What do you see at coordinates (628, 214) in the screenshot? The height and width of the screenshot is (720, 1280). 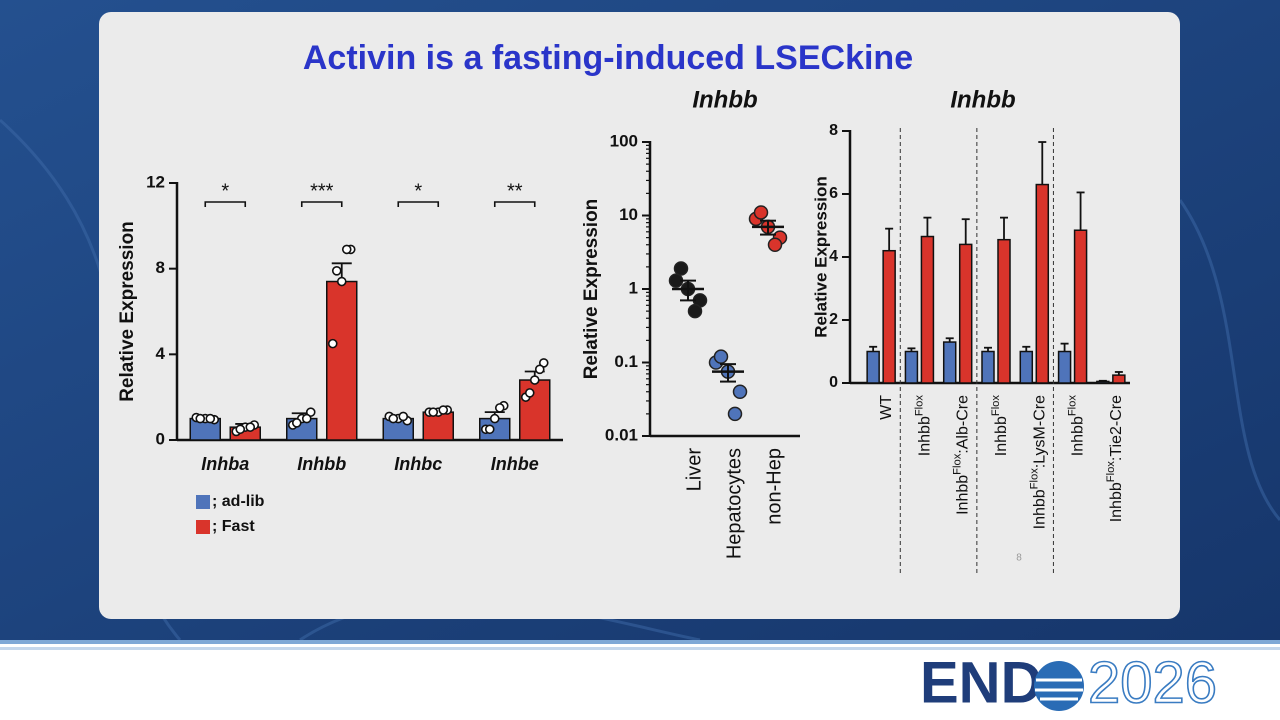 I see `y-tick-label: 10` at bounding box center [628, 214].